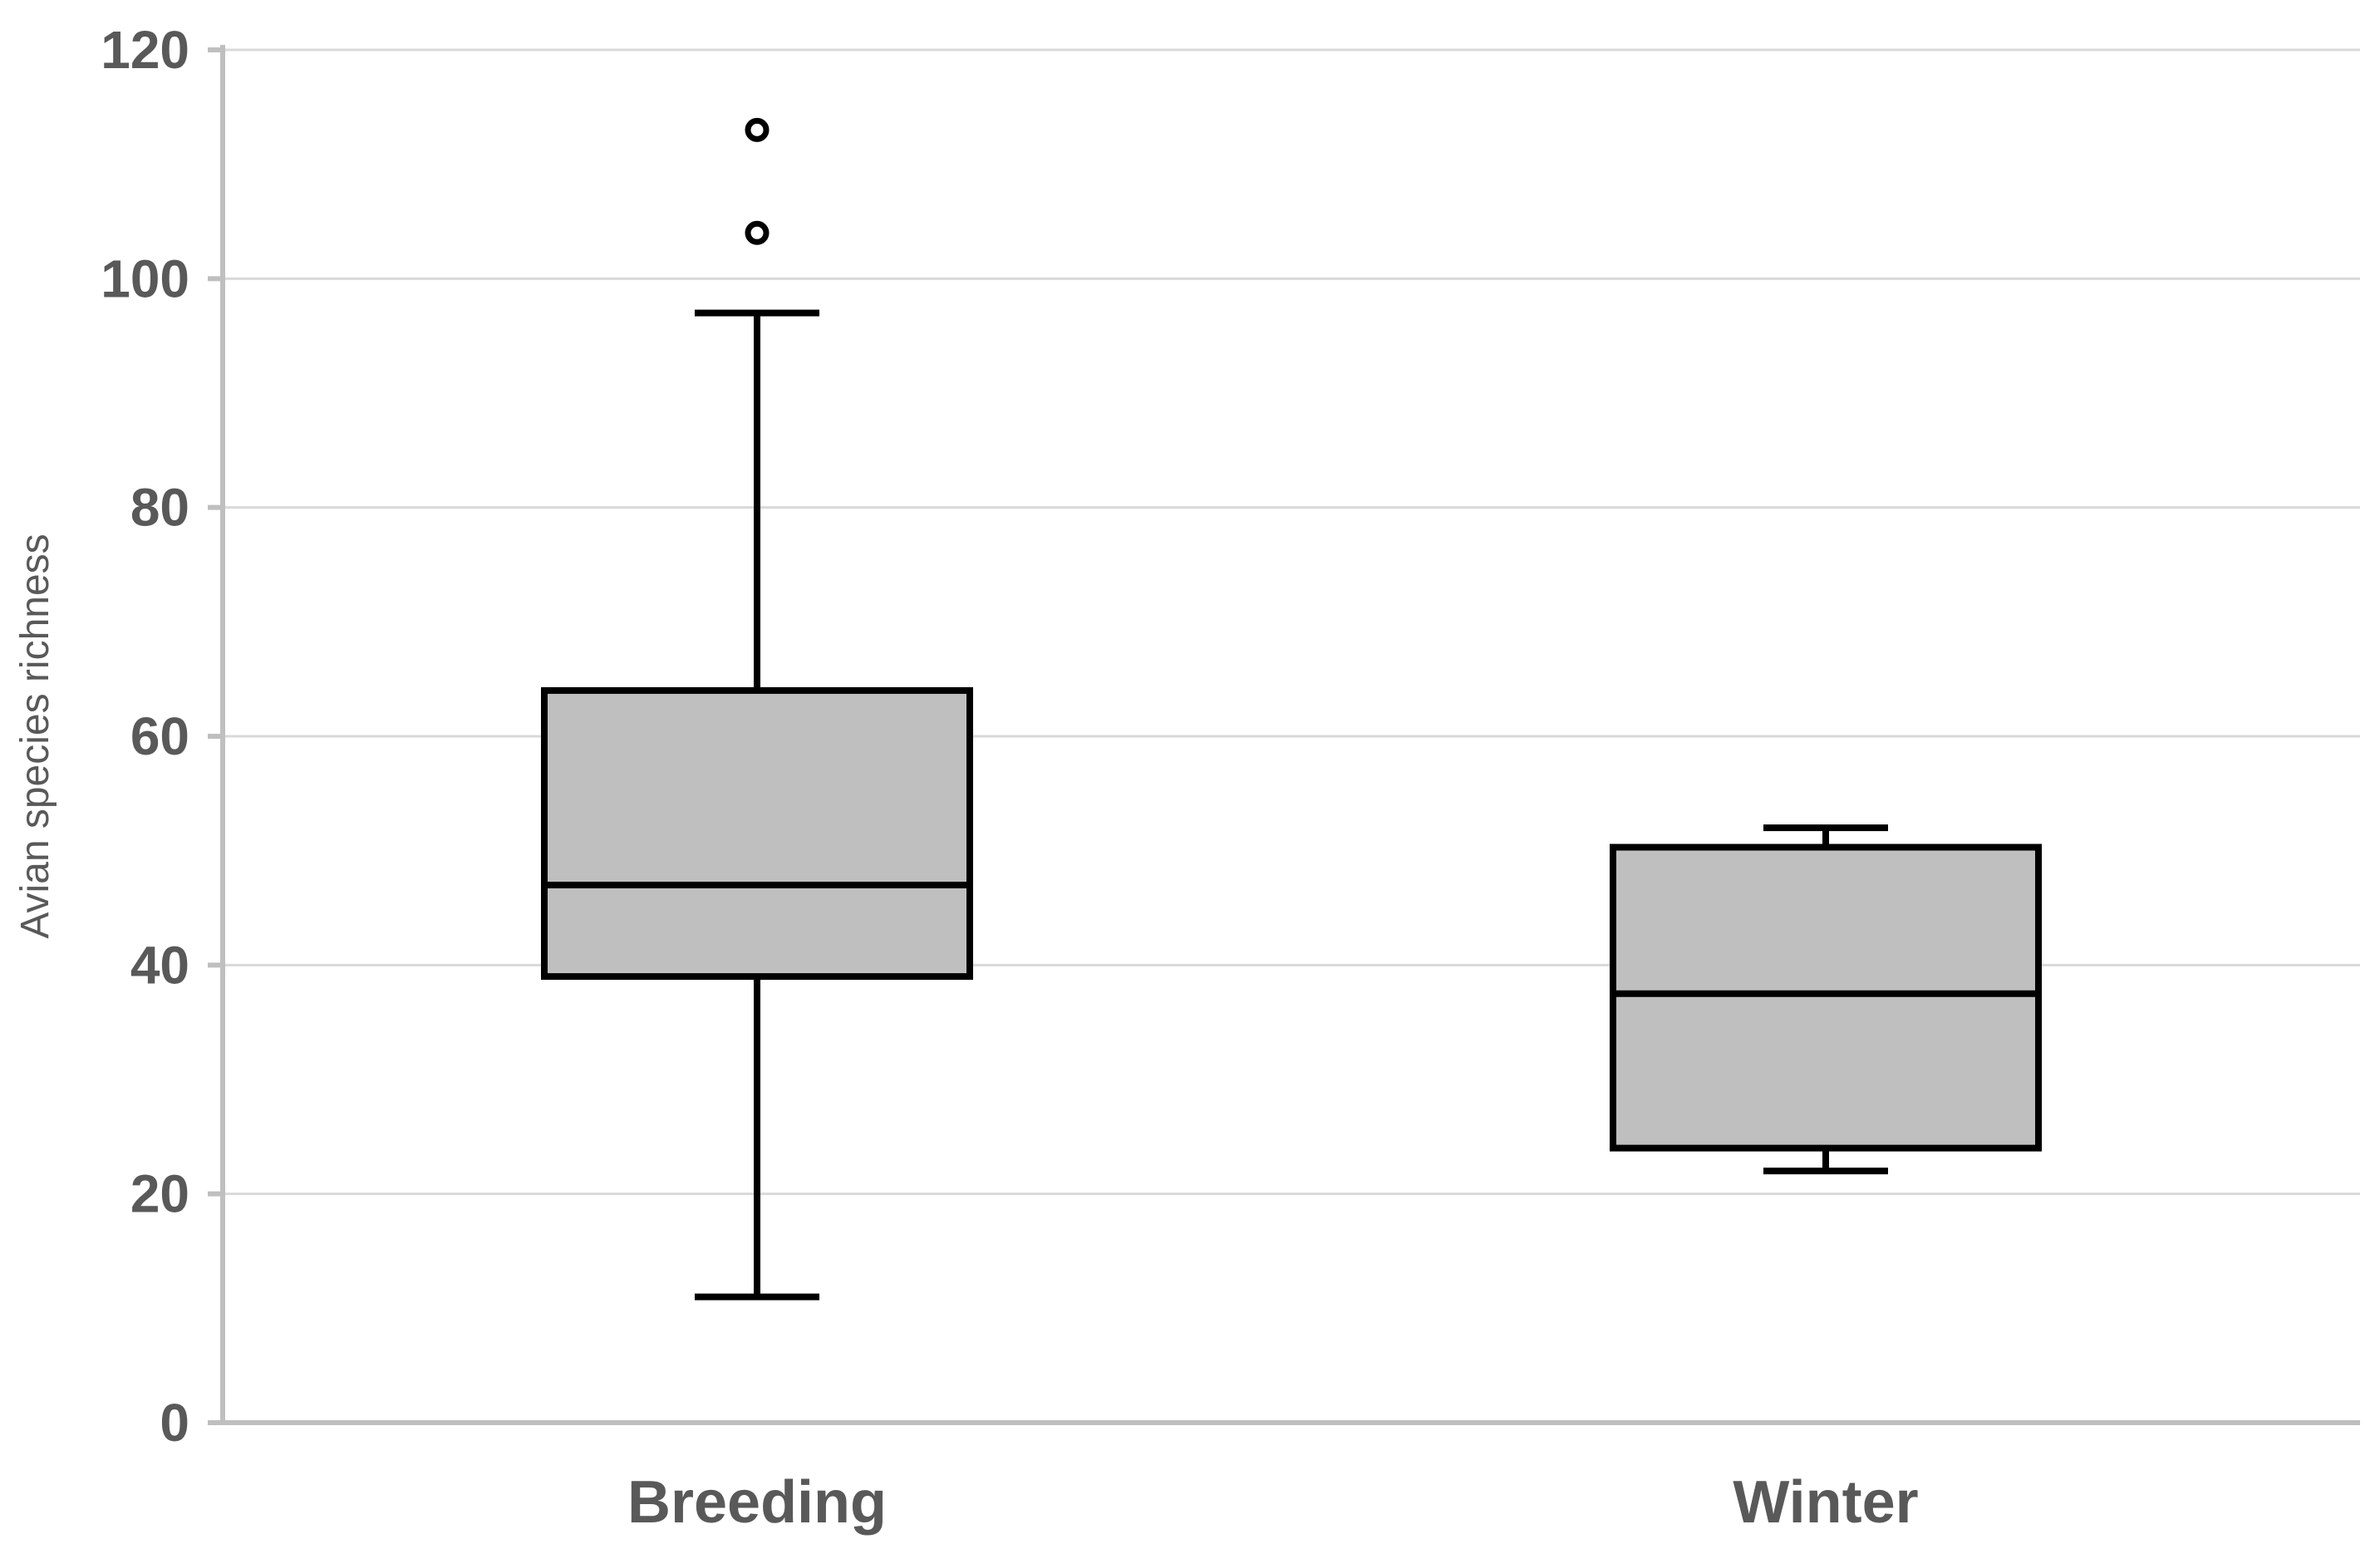  Describe the element at coordinates (145, 50) in the screenshot. I see `y-tick-label-120: 120` at that location.